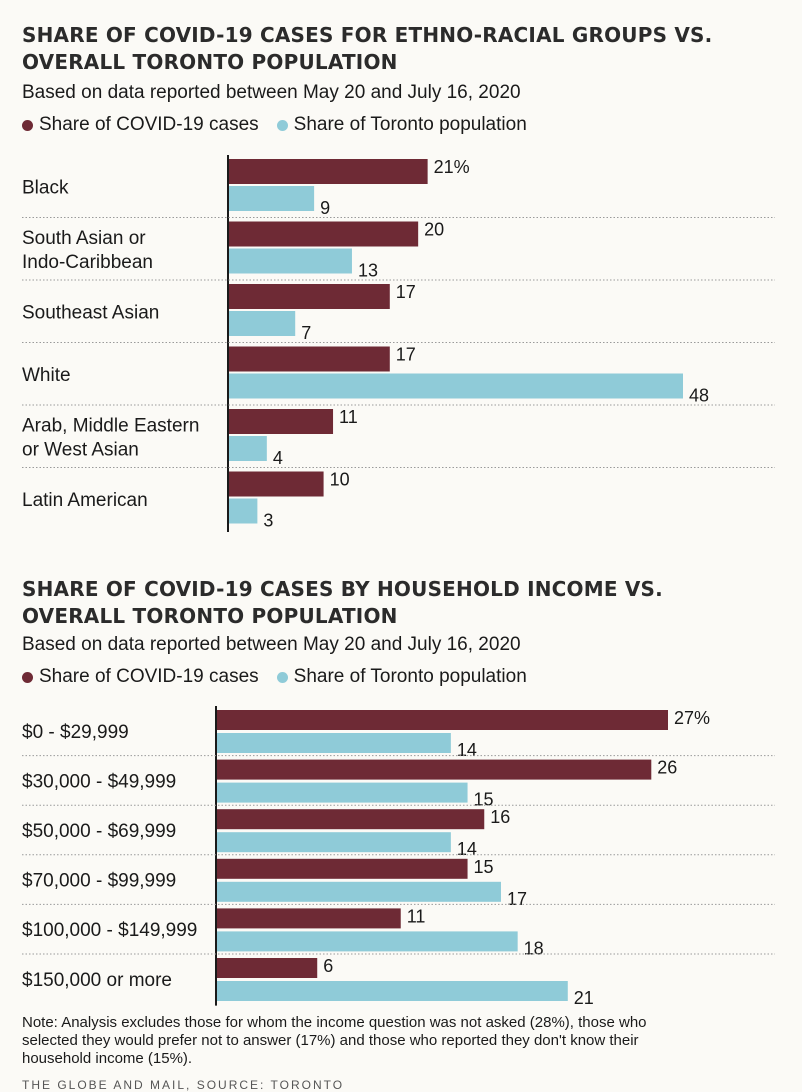 The image size is (802, 1092). What do you see at coordinates (434, 230) in the screenshot?
I see `value-label-cases: 20` at bounding box center [434, 230].